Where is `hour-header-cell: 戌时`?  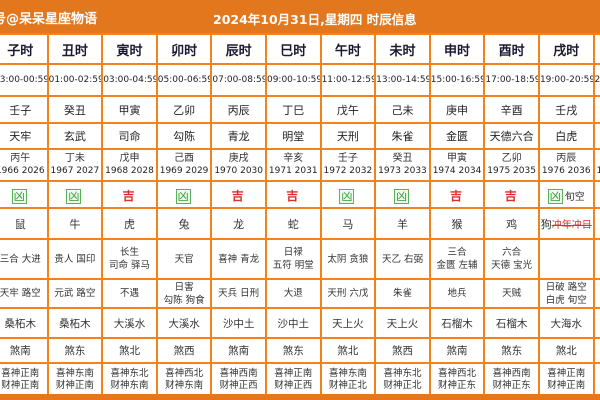 hour-header-cell: 戌时 is located at coordinates (566, 49).